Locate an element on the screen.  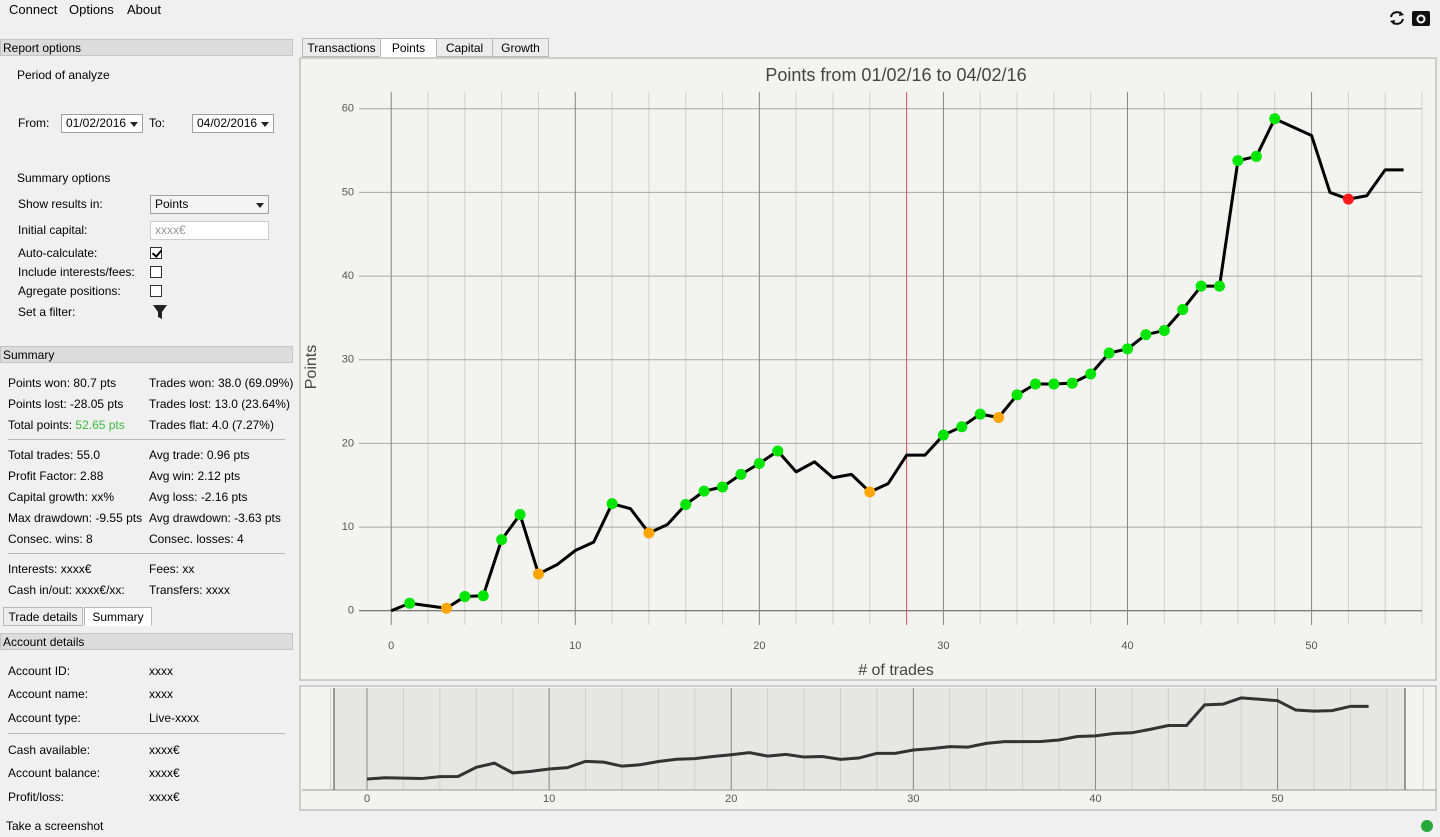
y-tick-label: 10 is located at coordinates (348, 527).